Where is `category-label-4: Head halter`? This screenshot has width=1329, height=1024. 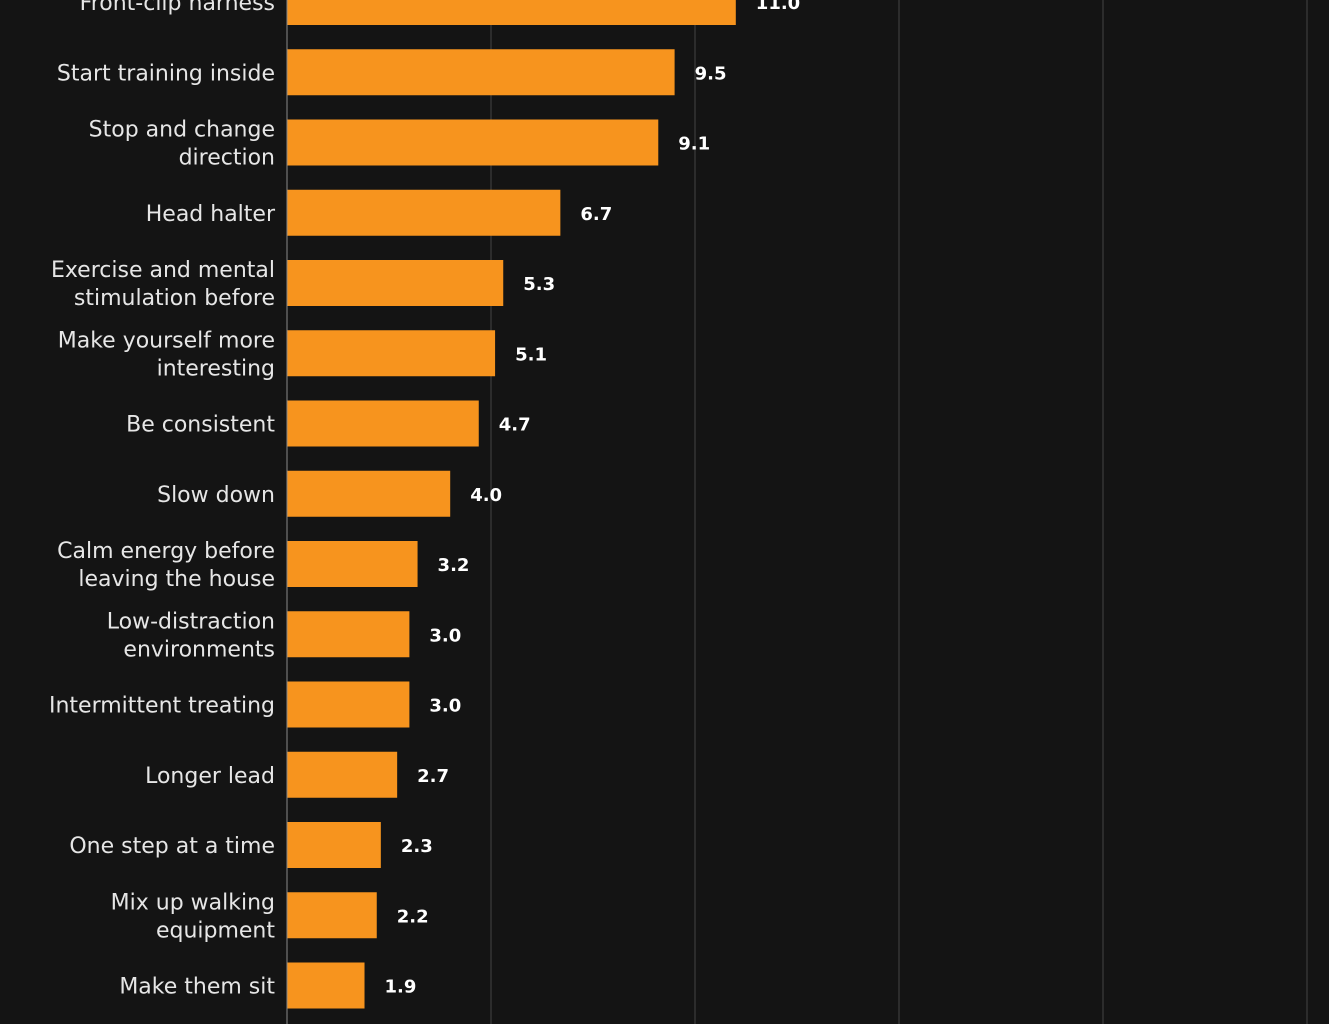 category-label-4: Head halter is located at coordinates (211, 214).